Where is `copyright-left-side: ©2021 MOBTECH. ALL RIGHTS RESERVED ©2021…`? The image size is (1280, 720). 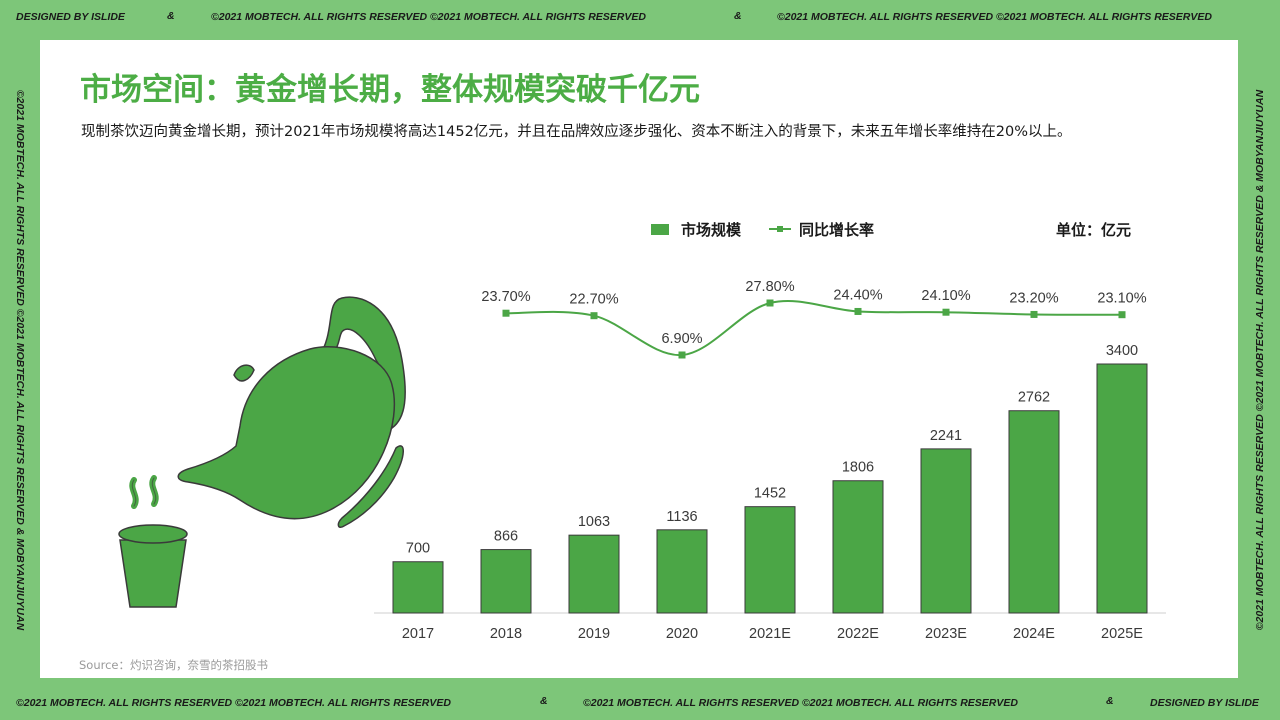 copyright-left-side: ©2021 MOBTECH. ALL RIGHTS RESERVED ©2021… is located at coordinates (20, 360).